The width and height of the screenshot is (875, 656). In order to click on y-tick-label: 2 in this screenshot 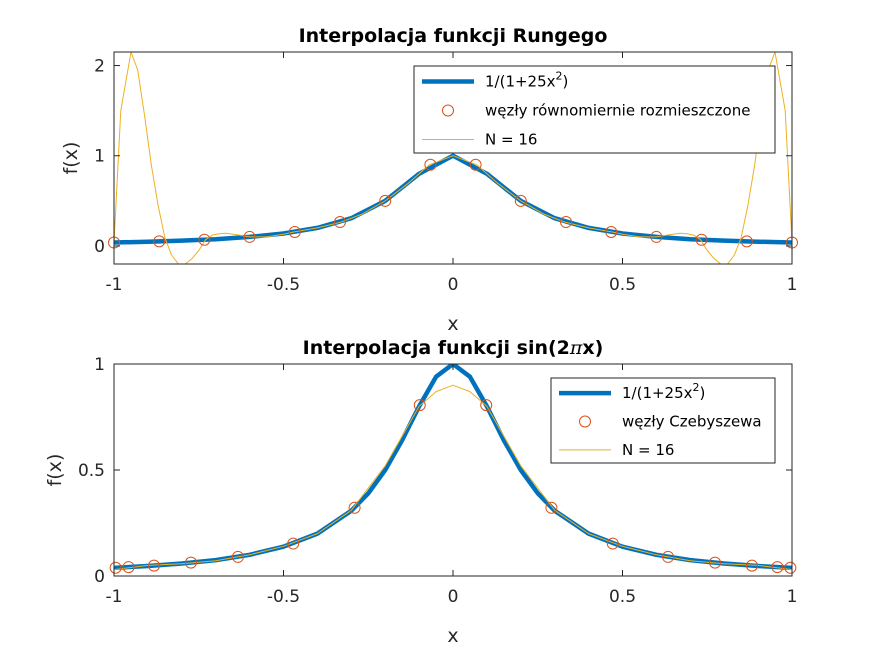, I will do `click(99, 67)`.